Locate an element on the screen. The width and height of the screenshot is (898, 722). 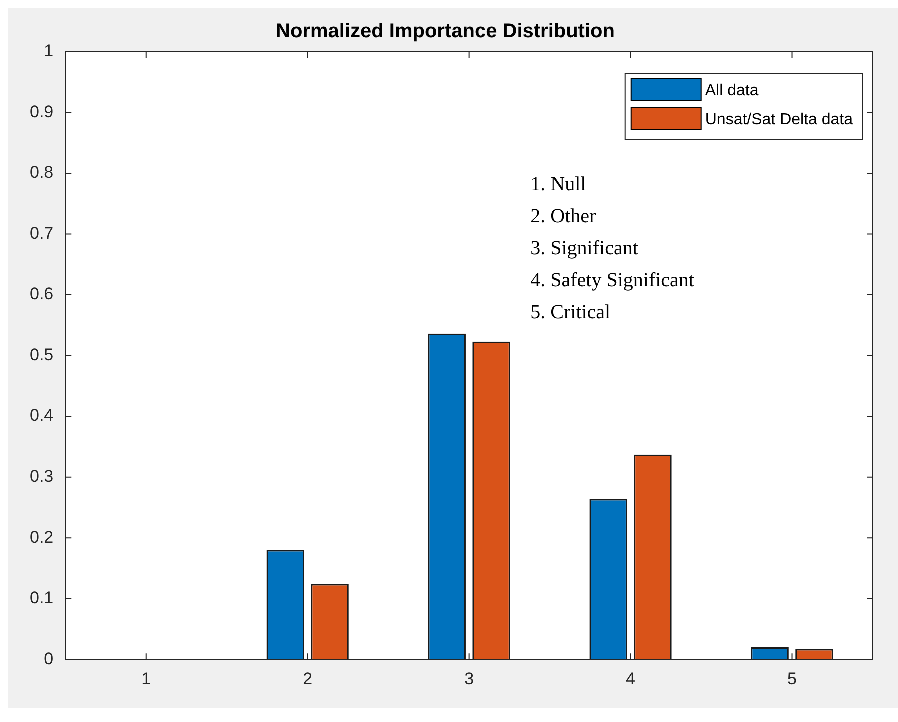
y-tick-label: 0.5 is located at coordinates (42, 354).